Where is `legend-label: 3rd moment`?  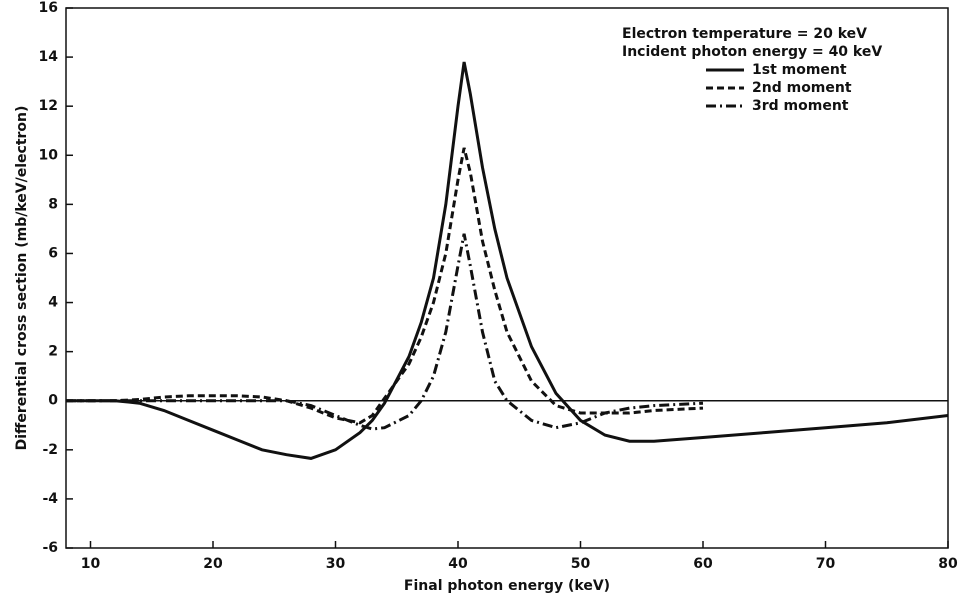
legend-label: 3rd moment is located at coordinates (800, 106).